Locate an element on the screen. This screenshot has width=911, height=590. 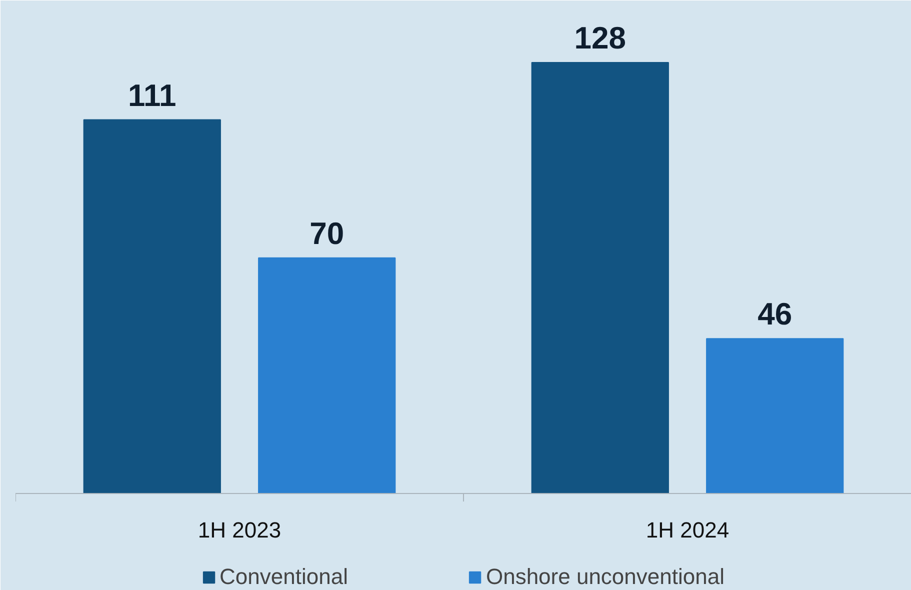
data-label: 111 is located at coordinates (152, 95).